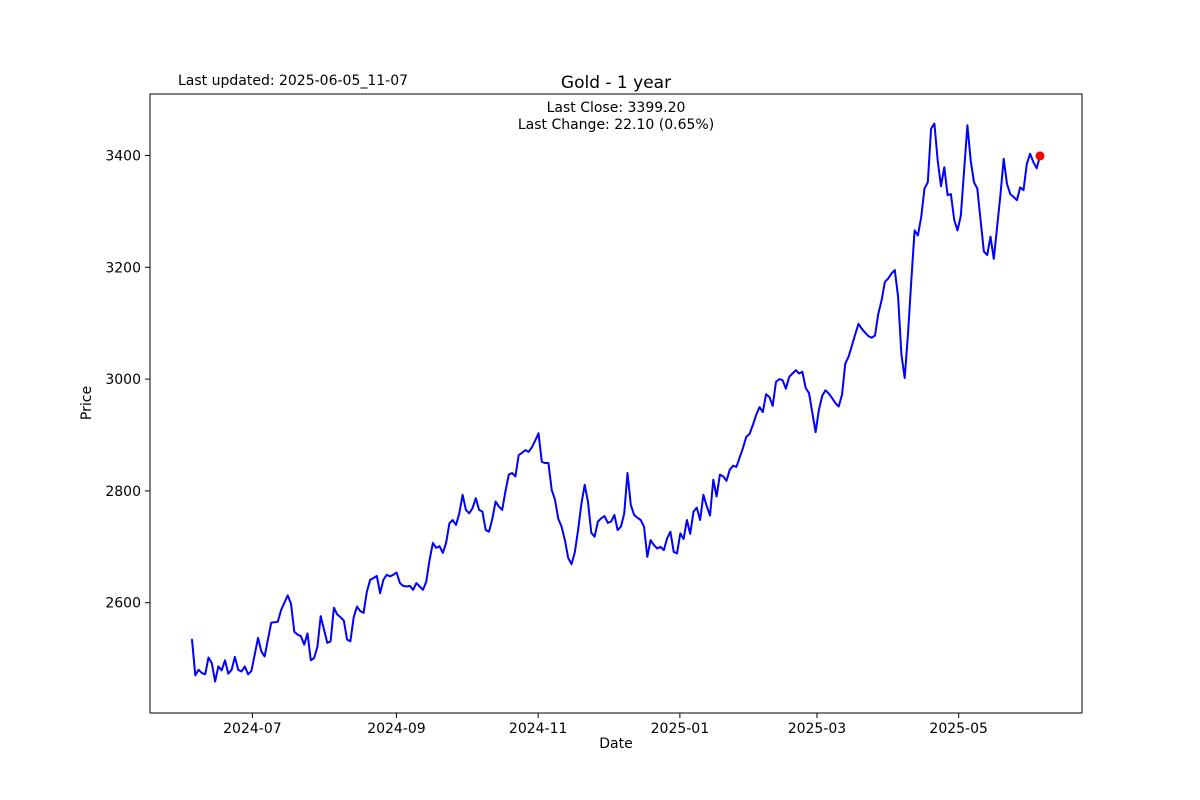  What do you see at coordinates (616, 125) in the screenshot?
I see `last-change-annotation: Last Change: 22.10 (0.65%)` at bounding box center [616, 125].